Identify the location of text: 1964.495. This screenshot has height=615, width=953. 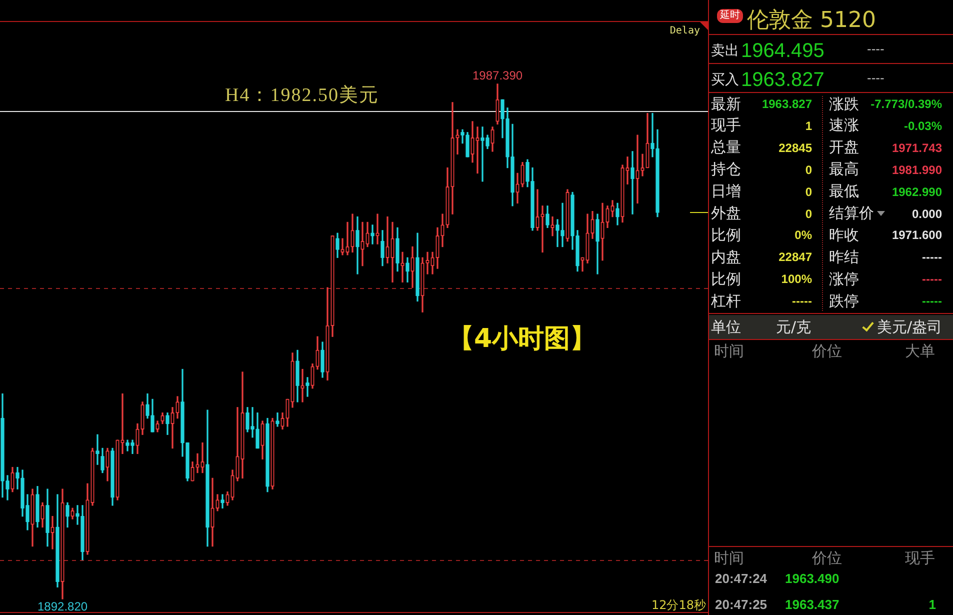
(782, 51).